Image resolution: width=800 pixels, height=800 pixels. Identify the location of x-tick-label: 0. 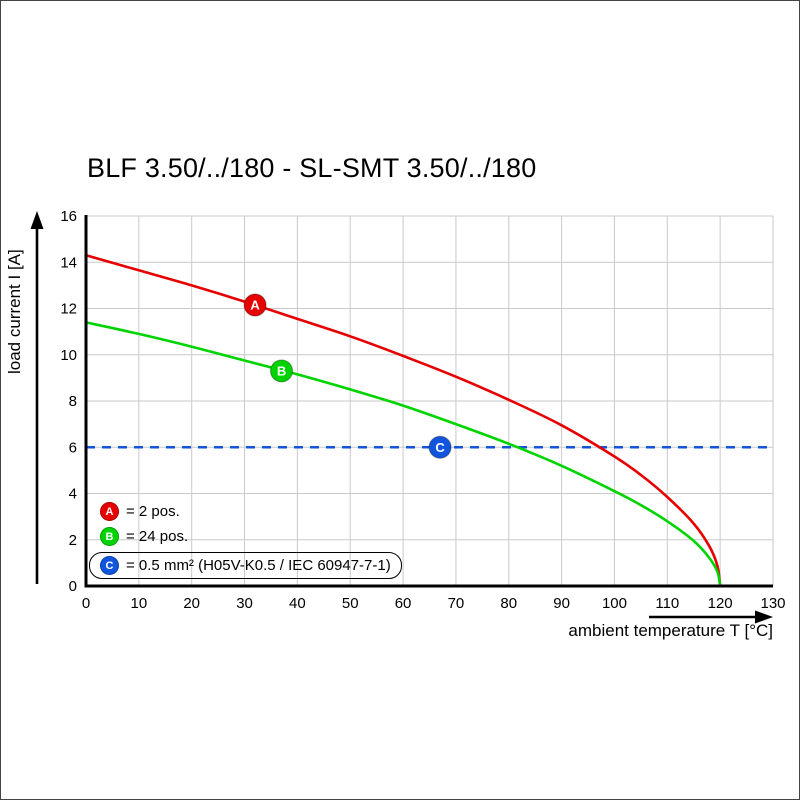
(86, 603).